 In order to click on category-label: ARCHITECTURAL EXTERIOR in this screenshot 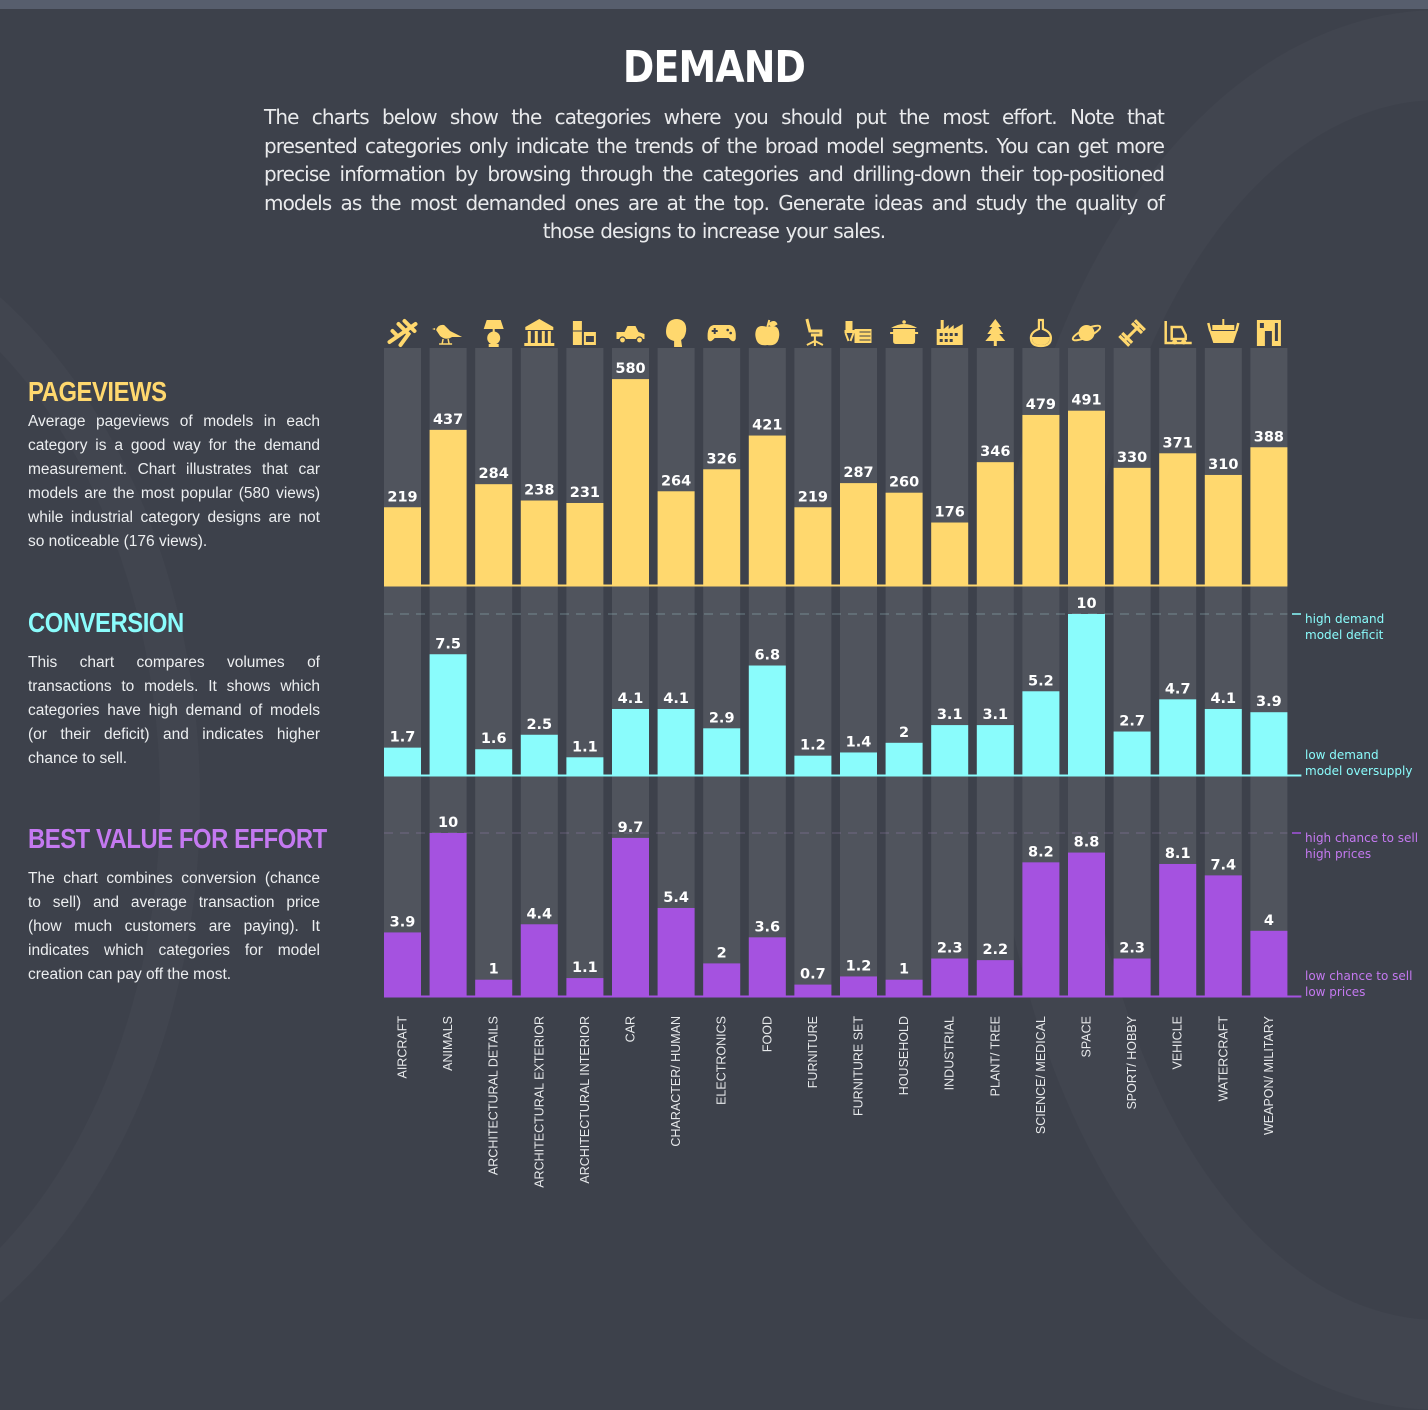, I will do `click(539, 1102)`.